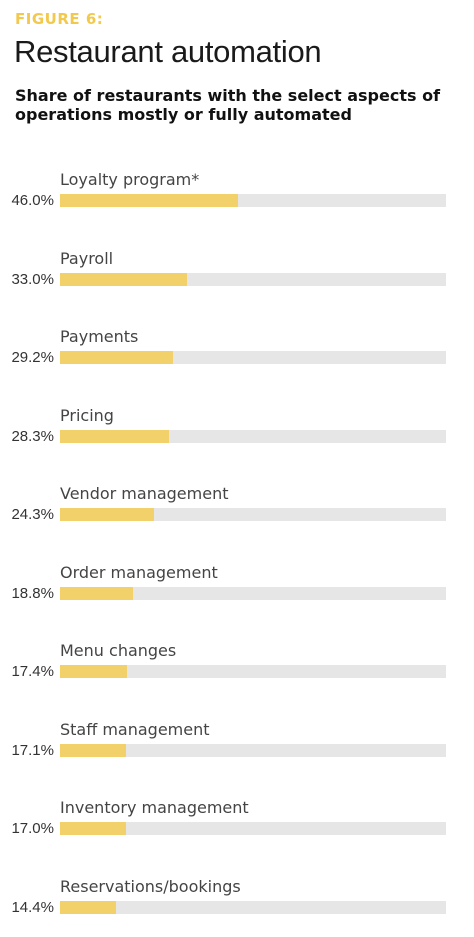 The height and width of the screenshot is (937, 474). What do you see at coordinates (32, 436) in the screenshot?
I see `value-label: 28.3%` at bounding box center [32, 436].